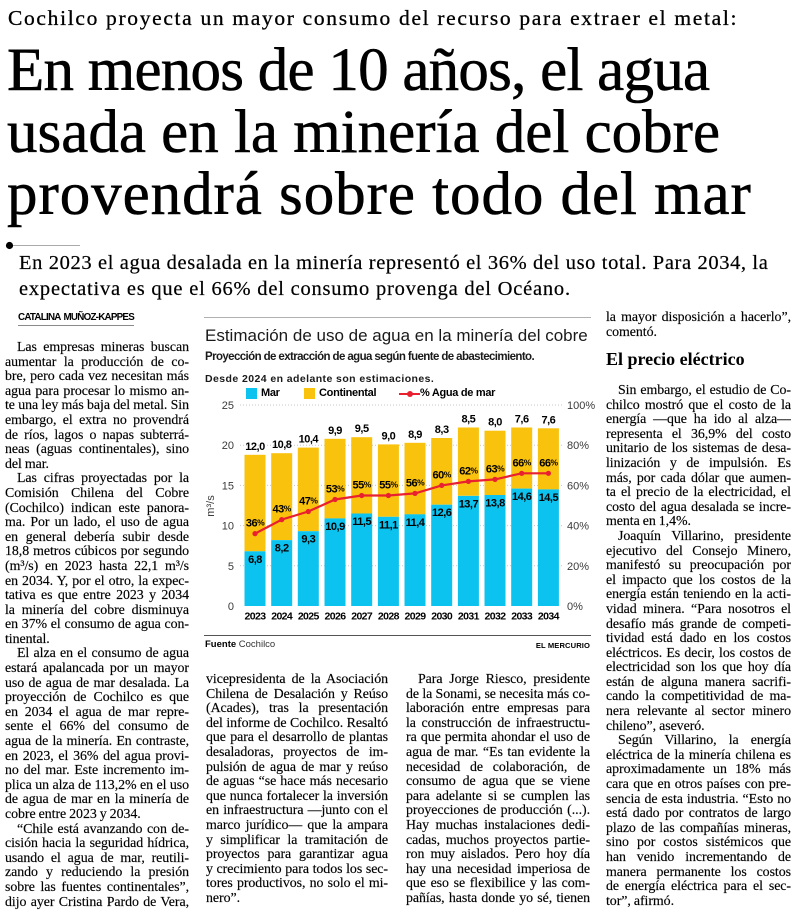 The image size is (800, 914). Describe the element at coordinates (335, 527) in the screenshot. I see `svg-text: 10,9` at that location.